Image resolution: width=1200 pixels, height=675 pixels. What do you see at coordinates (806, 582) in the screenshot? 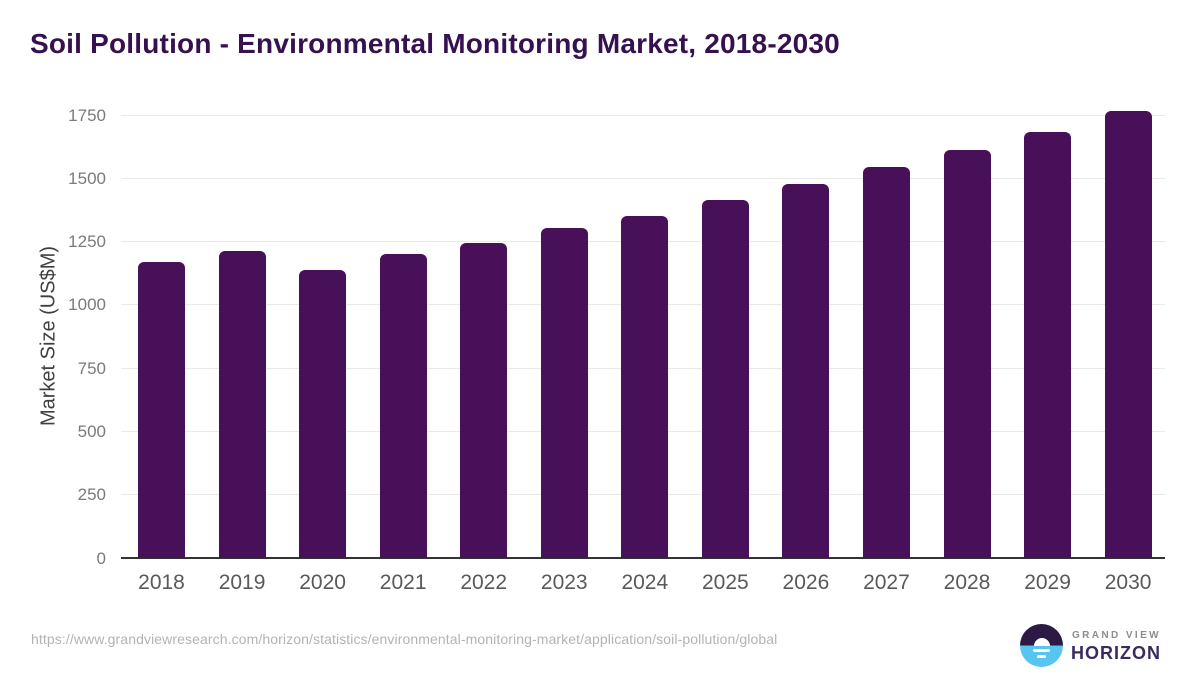
I see `x-axis-tick-label: 2026` at bounding box center [806, 582].